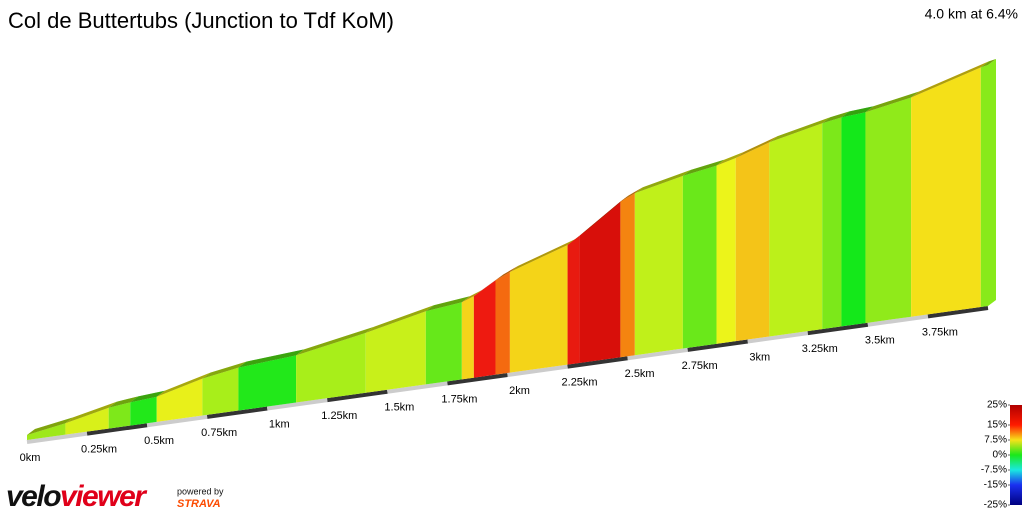 The width and height of the screenshot is (1024, 512). I want to click on chart-subtitle: 4.0 km at 6.4%, so click(971, 14).